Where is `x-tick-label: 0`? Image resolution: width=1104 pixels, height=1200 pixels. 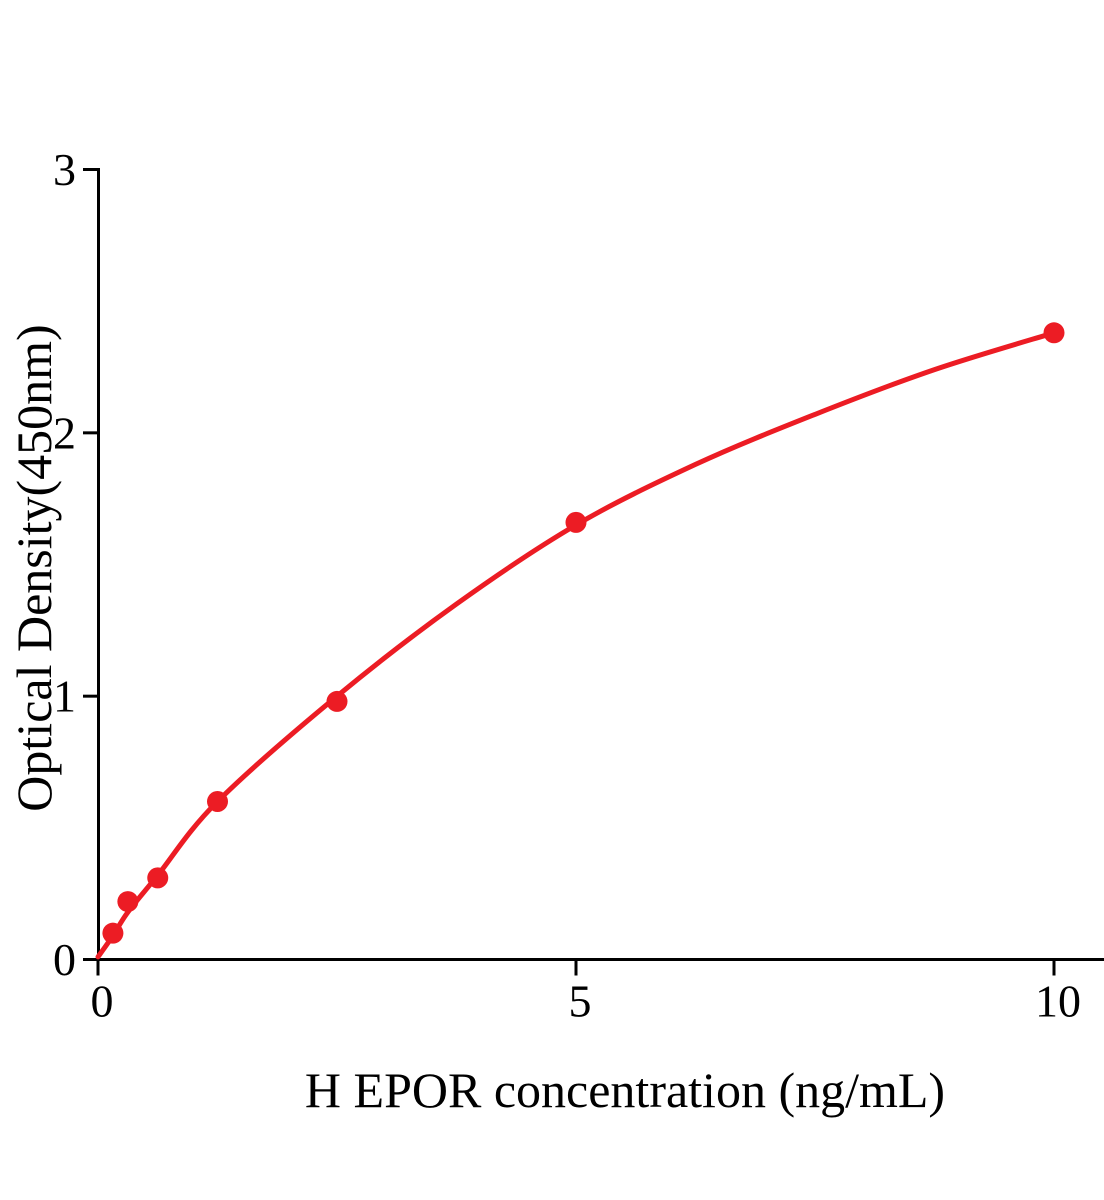
x-tick-label: 0 is located at coordinates (102, 1000).